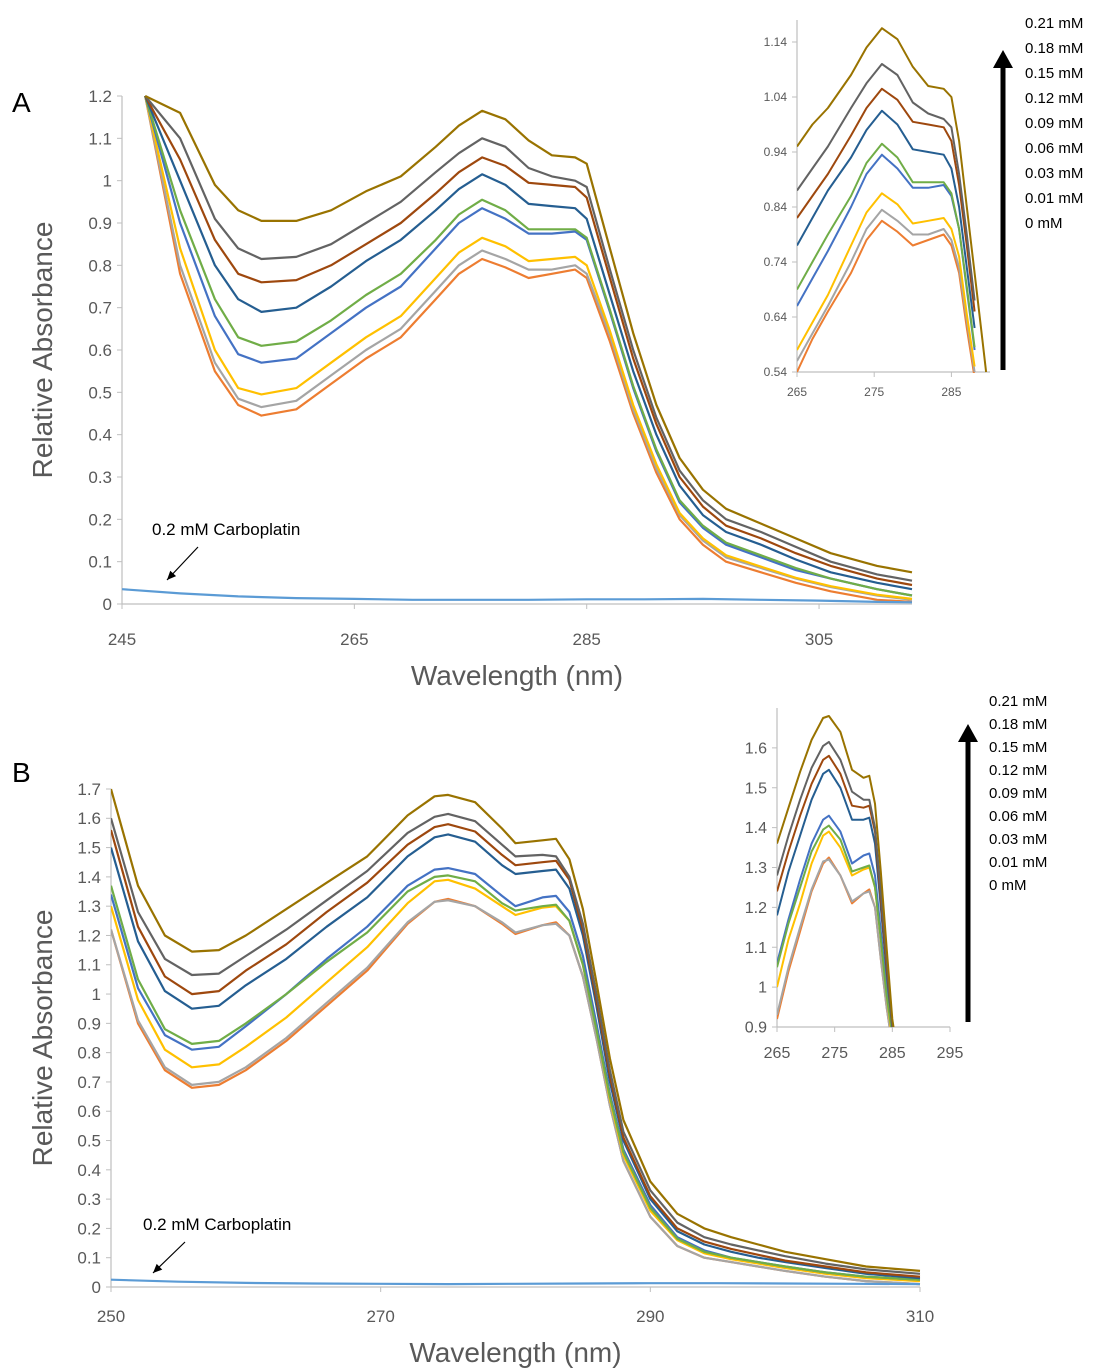 The height and width of the screenshot is (1370, 1104). I want to click on series-line-0-mm, so click(886, 296).